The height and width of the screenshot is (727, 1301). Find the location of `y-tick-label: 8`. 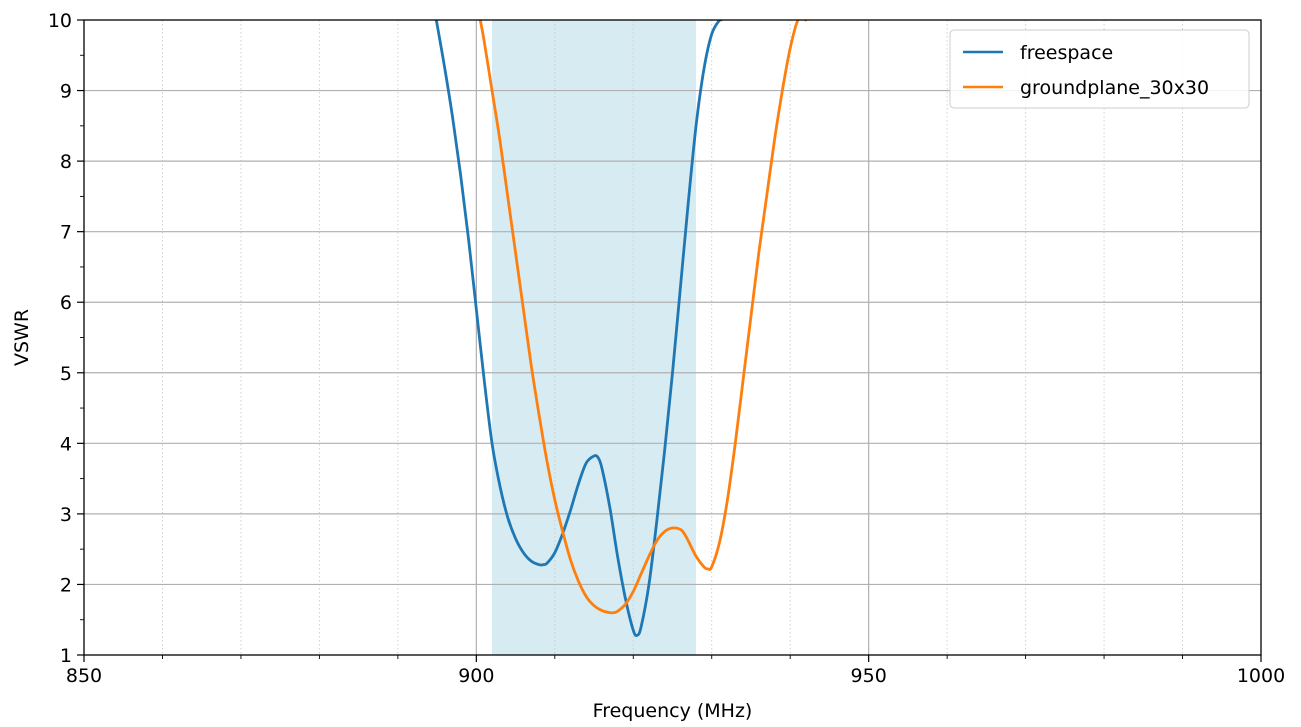

y-tick-label: 8 is located at coordinates (66, 162).